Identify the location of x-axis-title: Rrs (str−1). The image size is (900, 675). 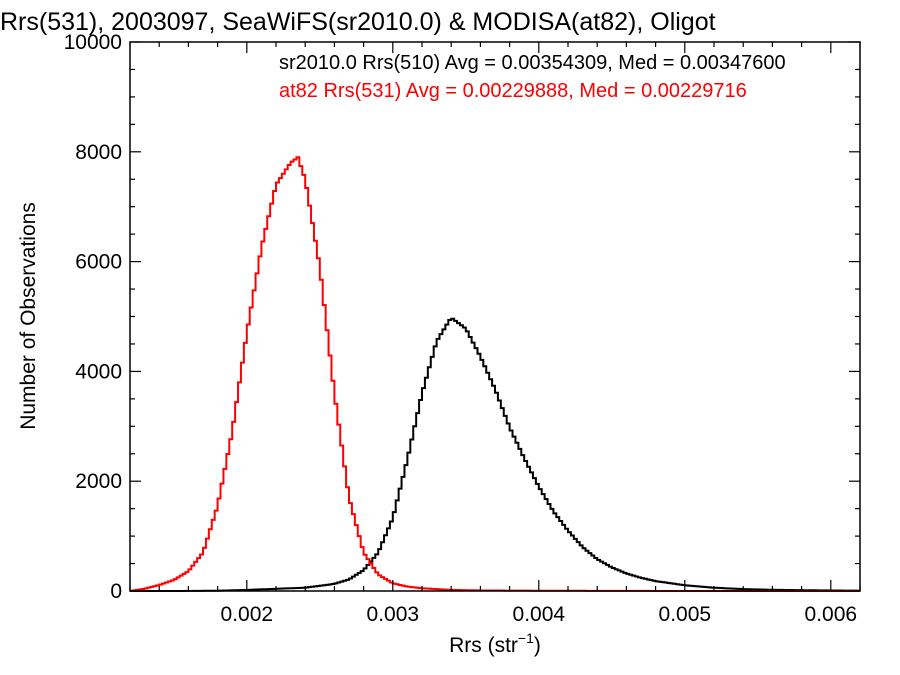
(495, 643).